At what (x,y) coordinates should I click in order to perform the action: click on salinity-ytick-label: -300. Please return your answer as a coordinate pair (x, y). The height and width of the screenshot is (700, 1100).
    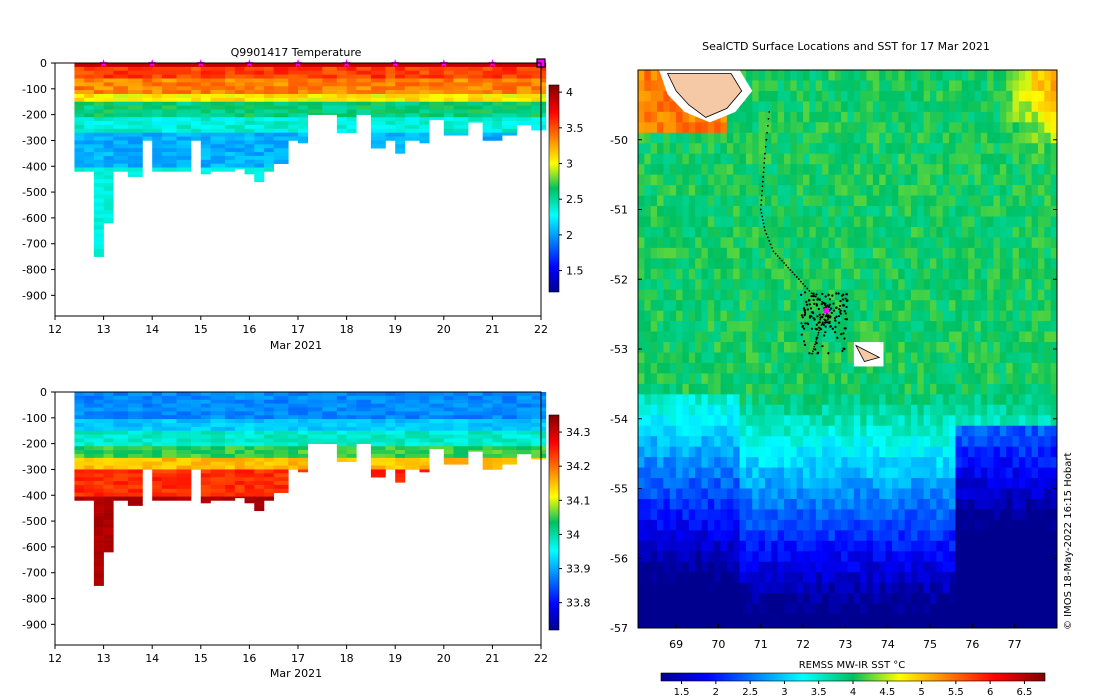
    Looking at the image, I should click on (34, 469).